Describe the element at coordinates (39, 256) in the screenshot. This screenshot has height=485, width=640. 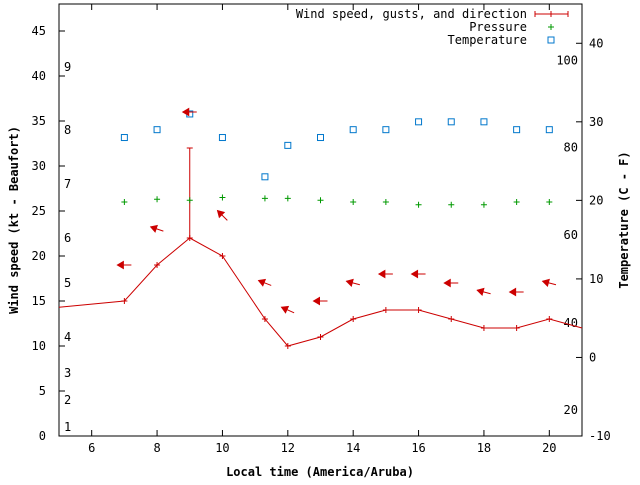
I see `y-tick-label: 20` at that location.